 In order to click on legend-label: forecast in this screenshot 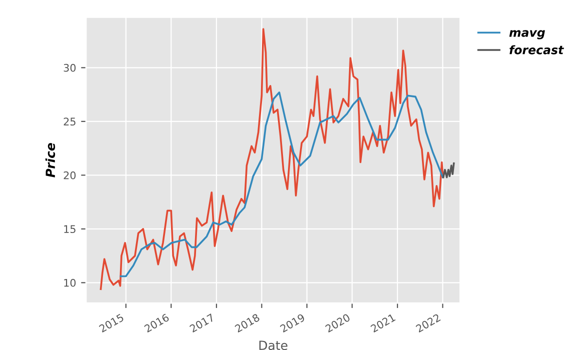, I will do `click(537, 49)`.